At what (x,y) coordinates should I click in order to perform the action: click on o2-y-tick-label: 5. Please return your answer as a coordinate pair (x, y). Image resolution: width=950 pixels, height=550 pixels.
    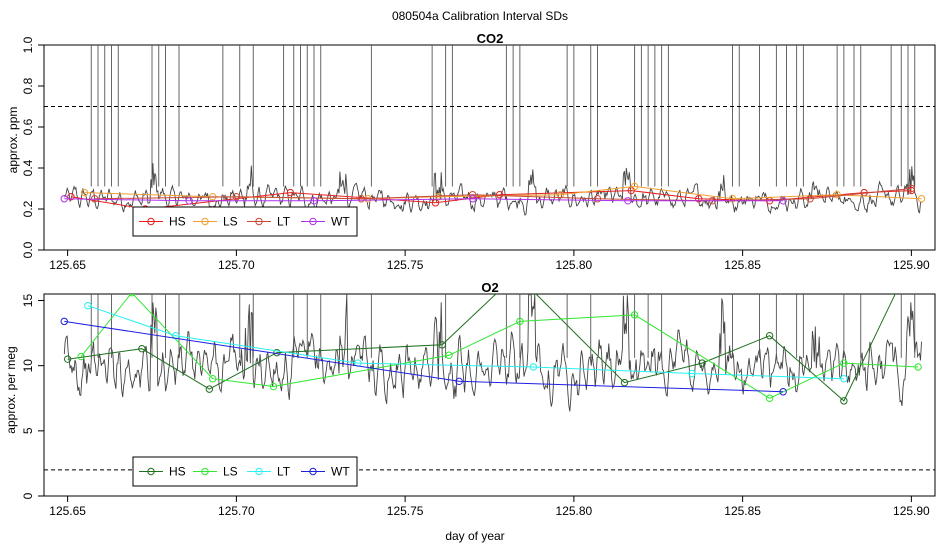
    Looking at the image, I should click on (28, 430).